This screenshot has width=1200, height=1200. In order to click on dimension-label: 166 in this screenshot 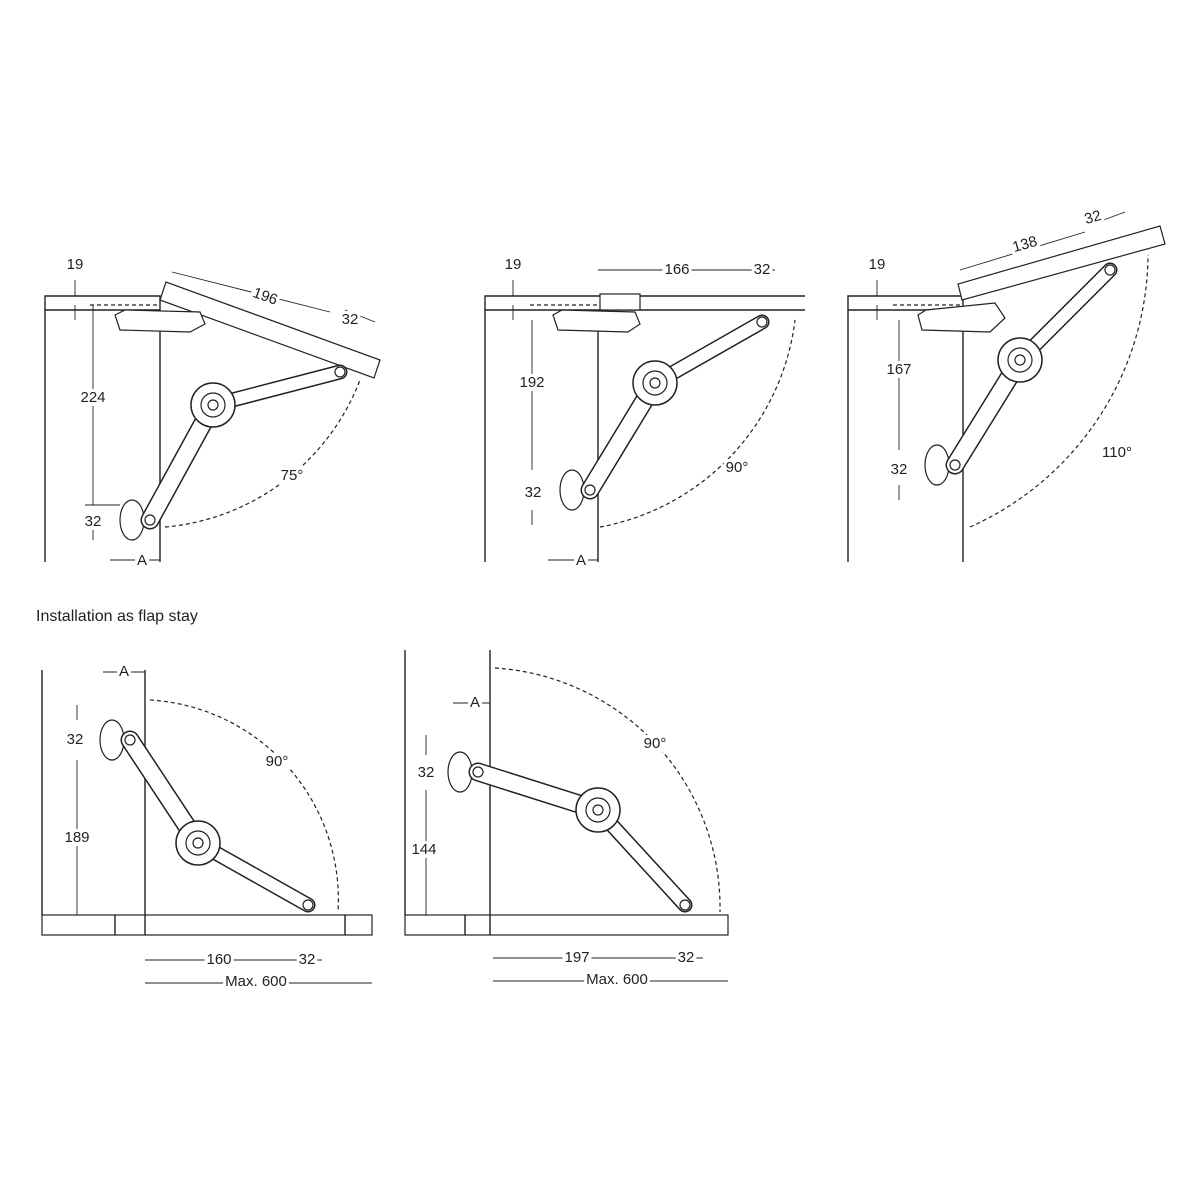, I will do `click(676, 269)`.